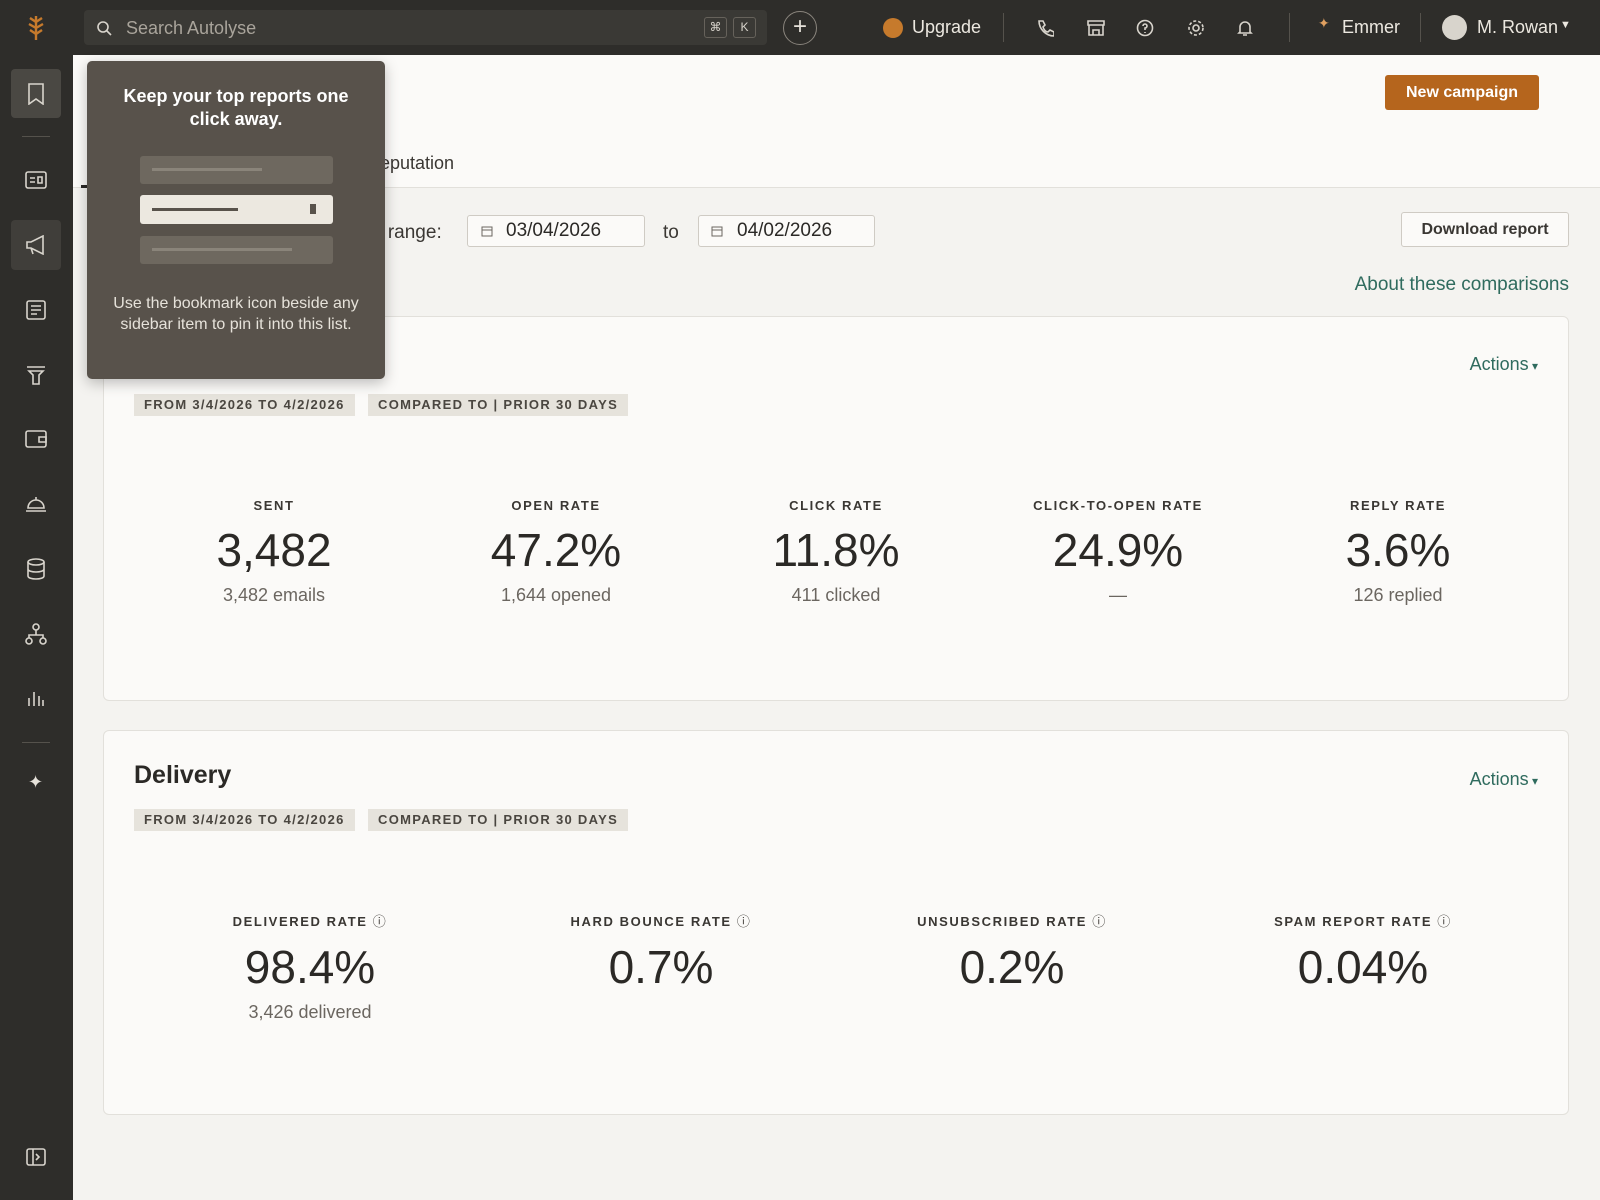  What do you see at coordinates (1518, 27) in the screenshot?
I see `user-menu: M. Rowan` at bounding box center [1518, 27].